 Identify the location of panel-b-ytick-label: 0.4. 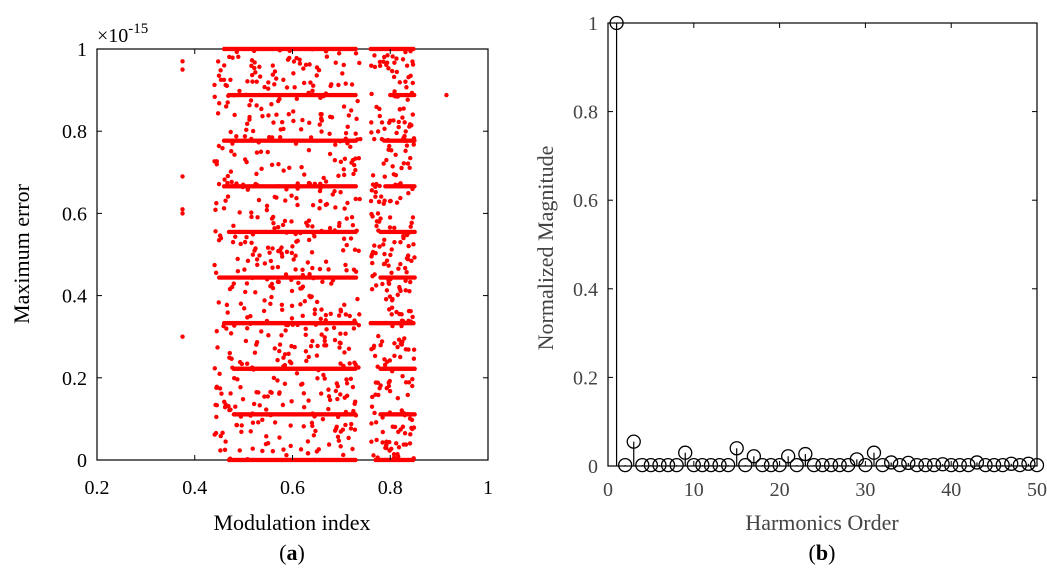
(585, 290).